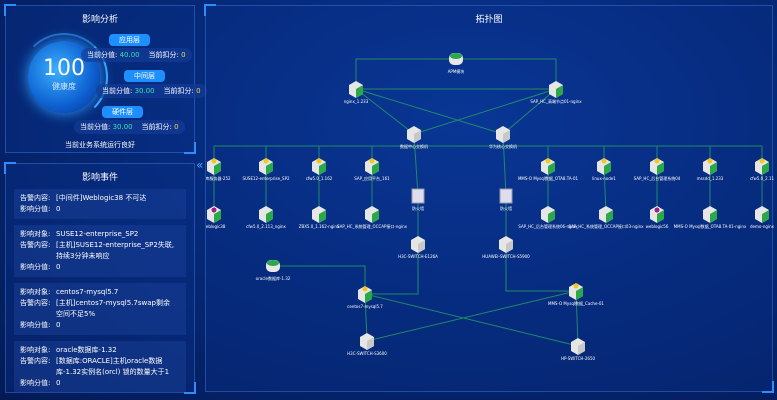  Describe the element at coordinates (102, 55) in the screenshot. I see `score-label: 当前分值:` at that location.